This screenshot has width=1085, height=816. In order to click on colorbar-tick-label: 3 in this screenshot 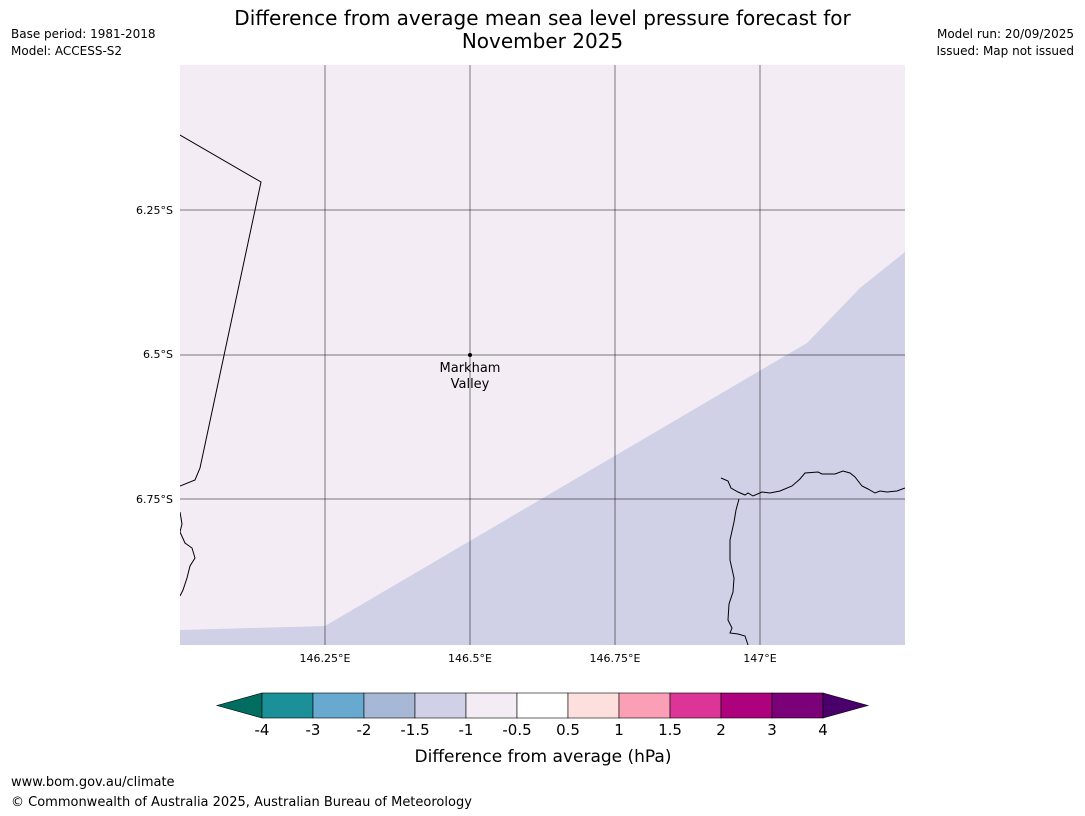, I will do `click(772, 730)`.